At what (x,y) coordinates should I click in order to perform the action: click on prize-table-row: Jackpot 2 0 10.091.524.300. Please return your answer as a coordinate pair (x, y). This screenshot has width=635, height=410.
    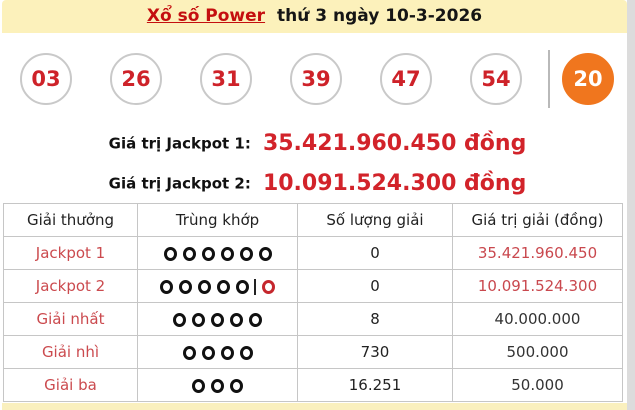
    Looking at the image, I should click on (313, 286).